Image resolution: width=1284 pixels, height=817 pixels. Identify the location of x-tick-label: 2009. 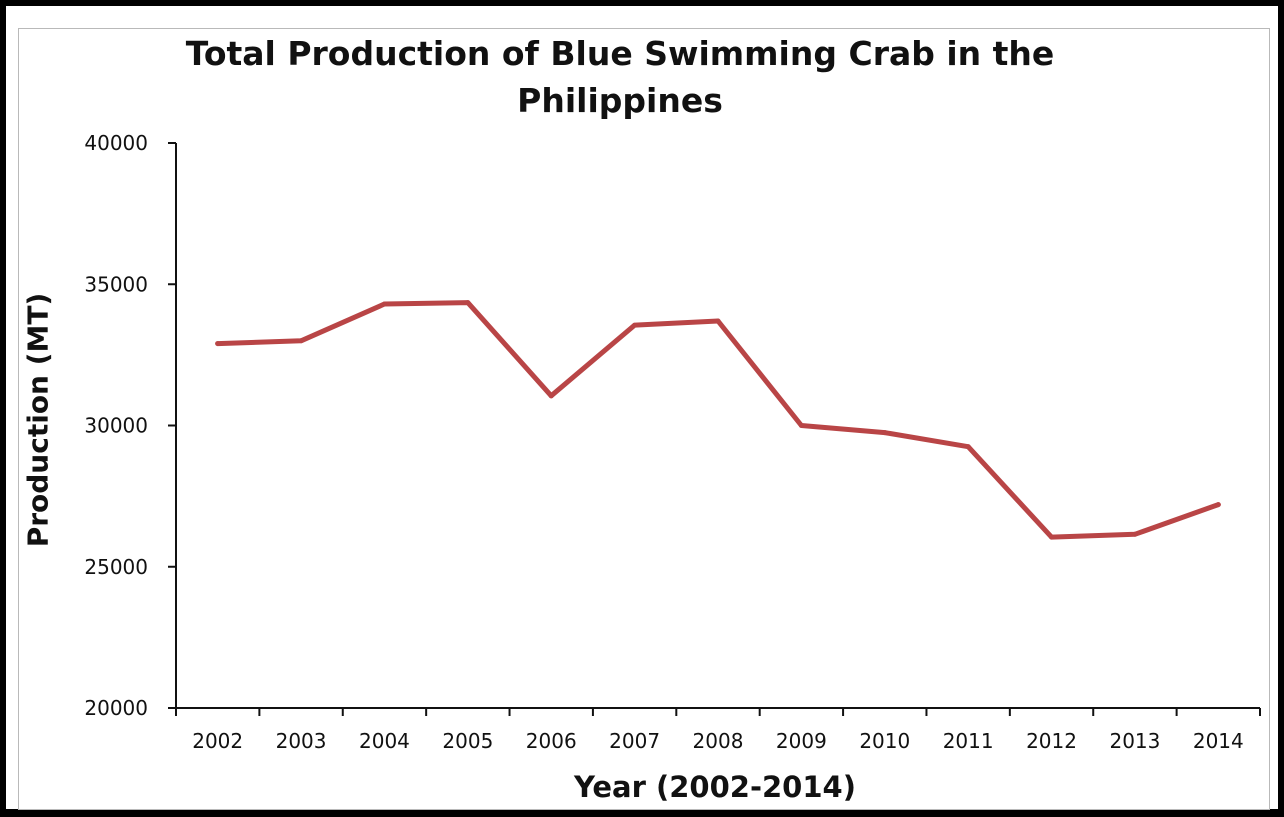
(801, 741).